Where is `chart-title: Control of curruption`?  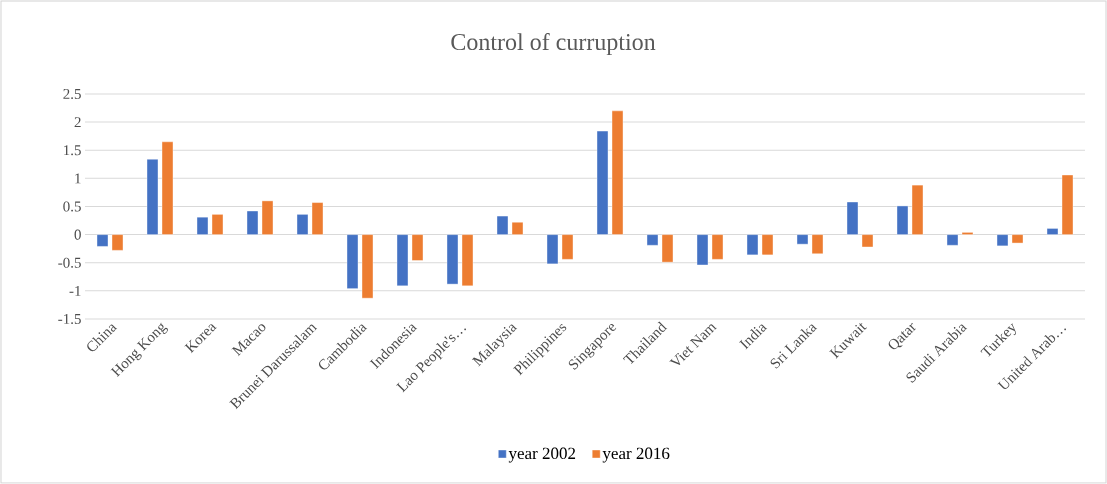
chart-title: Control of curruption is located at coordinates (553, 44).